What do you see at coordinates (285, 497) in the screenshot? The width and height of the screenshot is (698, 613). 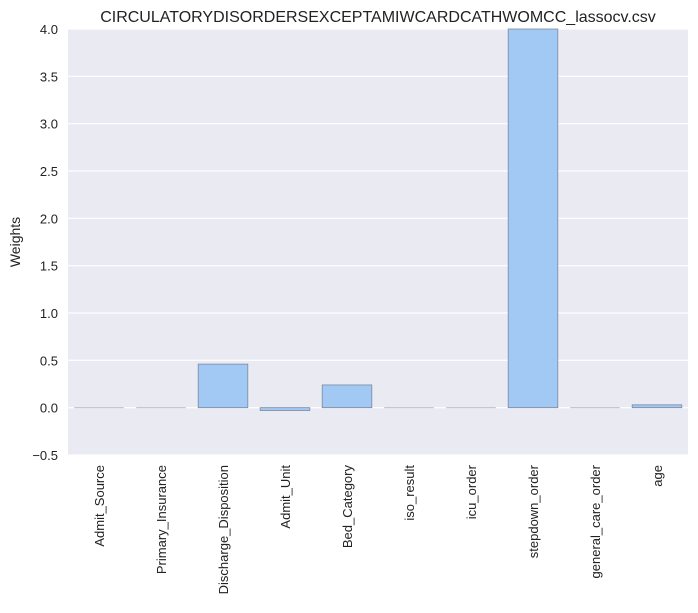 I see `x-tick-label: Admit_Unit` at bounding box center [285, 497].